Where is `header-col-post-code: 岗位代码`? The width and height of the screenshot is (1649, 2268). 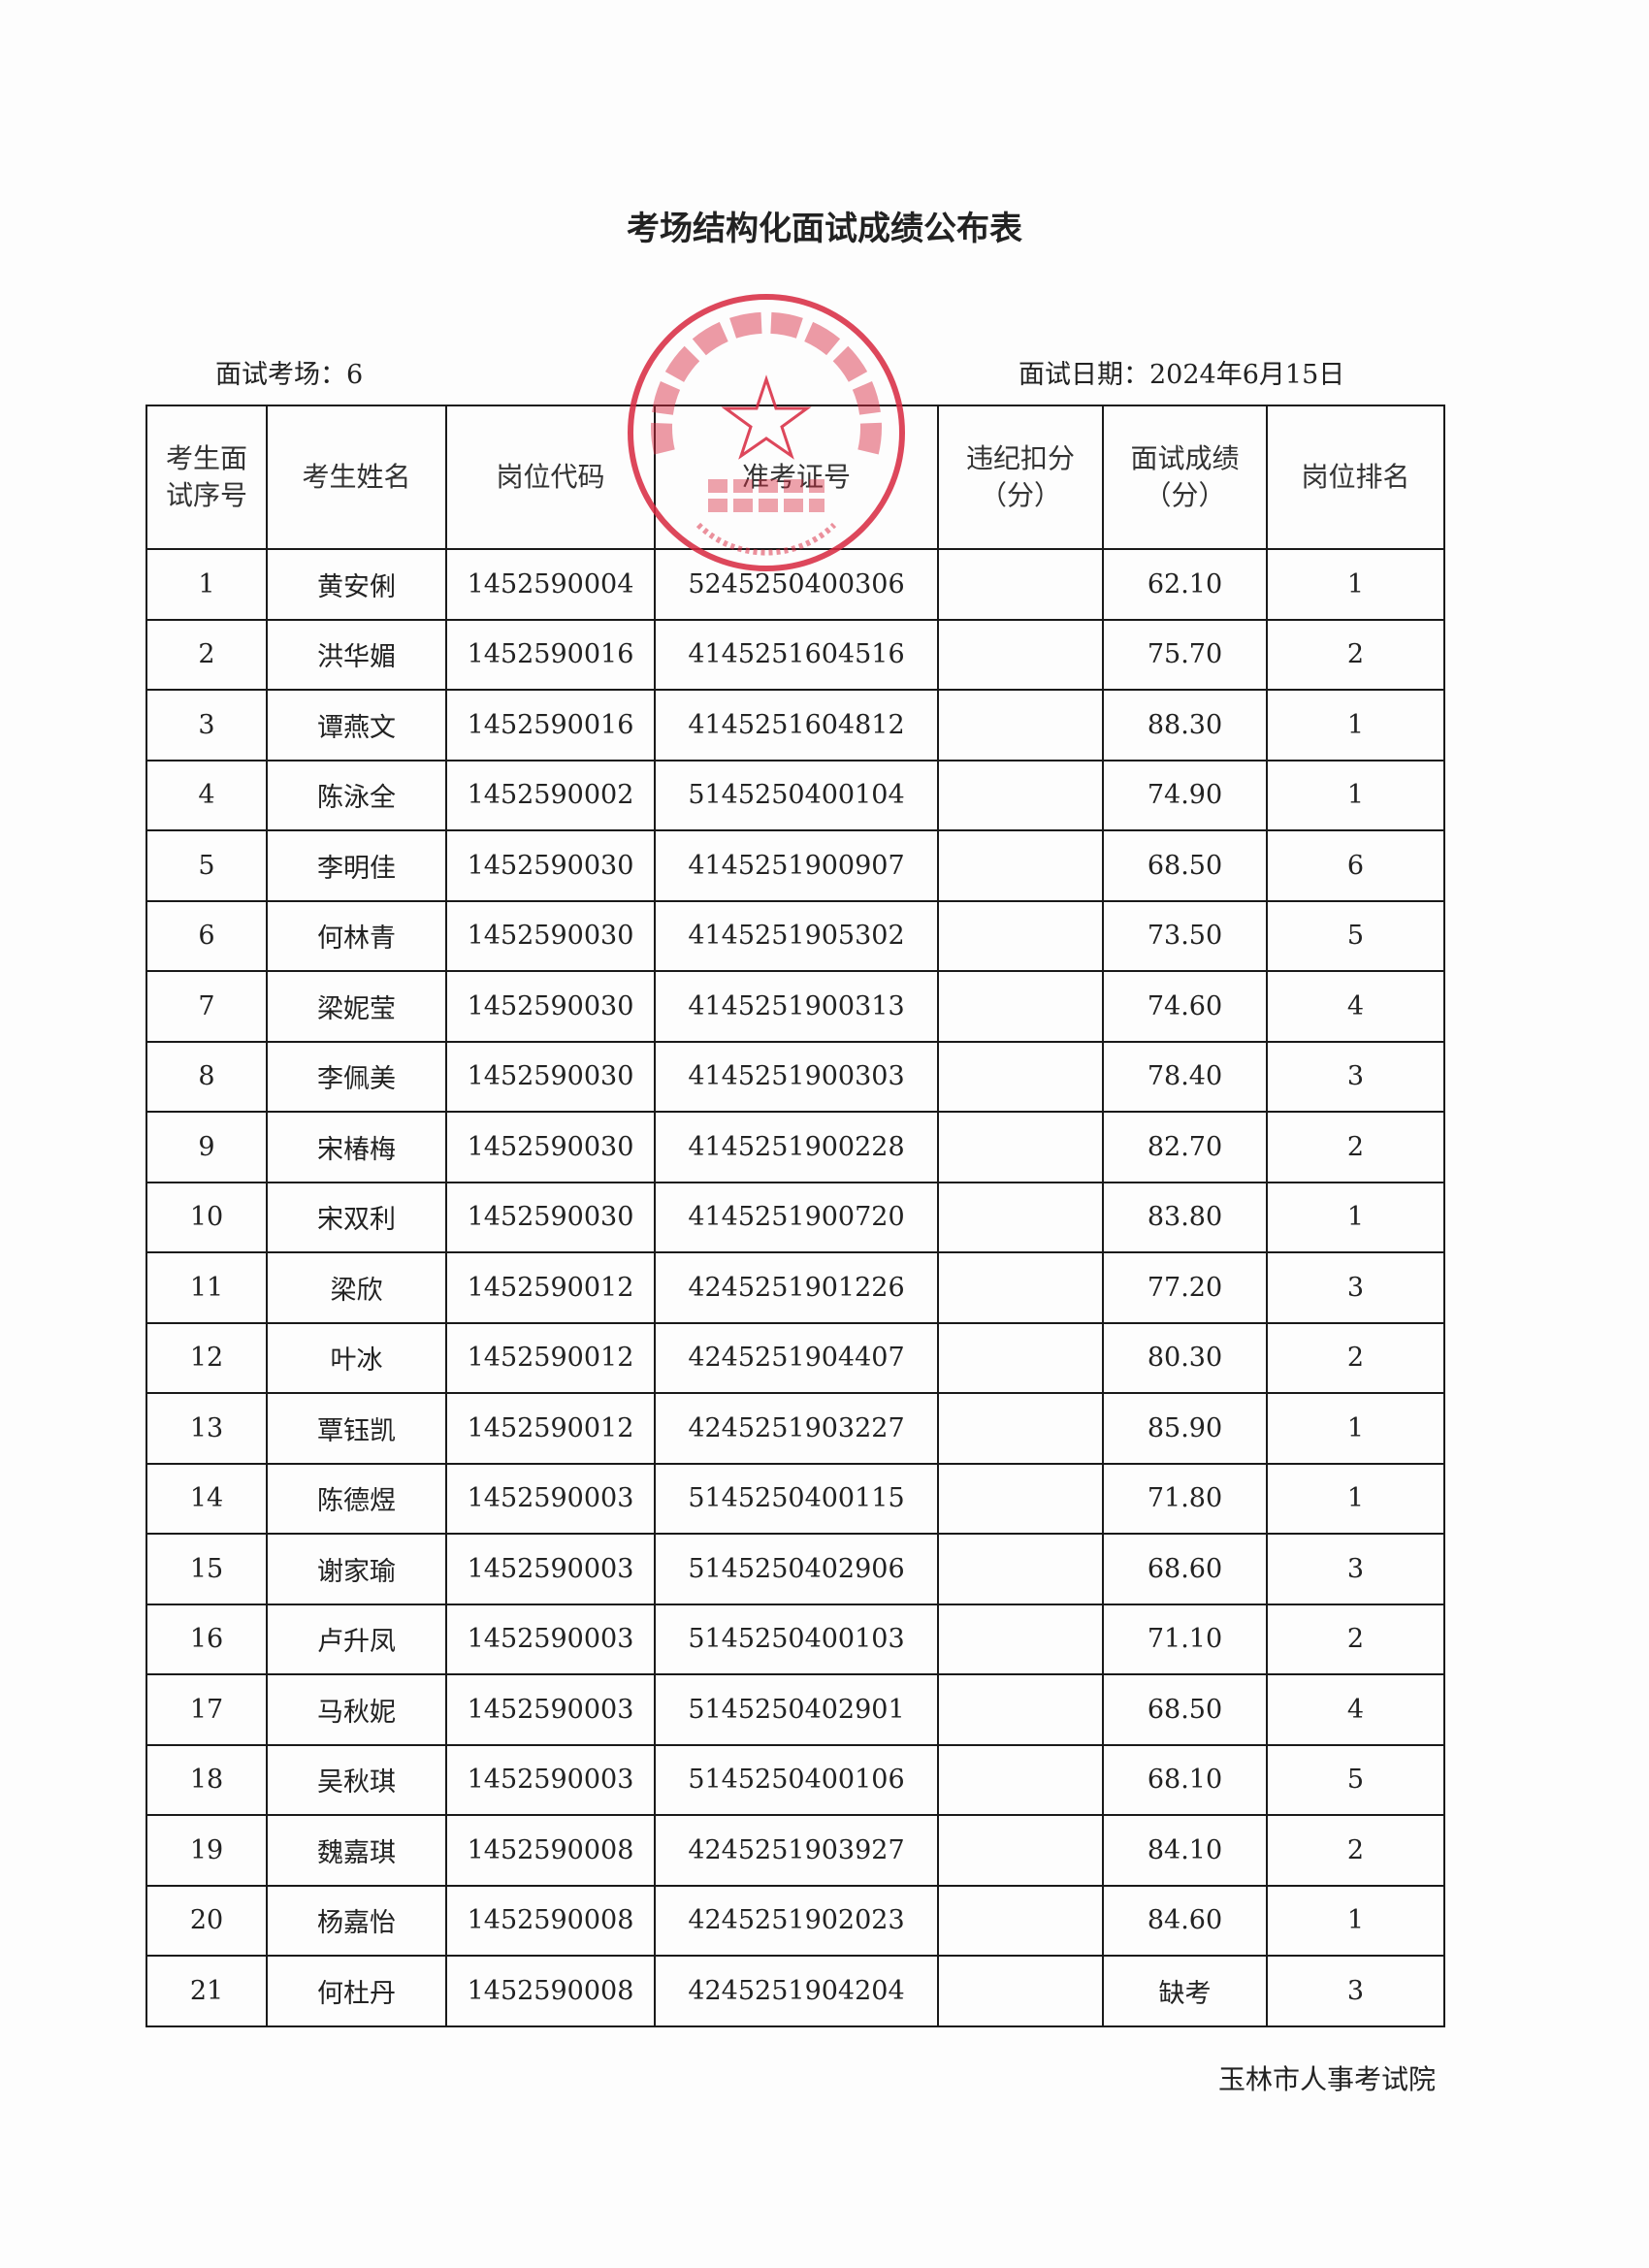
header-col-post-code: 岗位代码 is located at coordinates (550, 477).